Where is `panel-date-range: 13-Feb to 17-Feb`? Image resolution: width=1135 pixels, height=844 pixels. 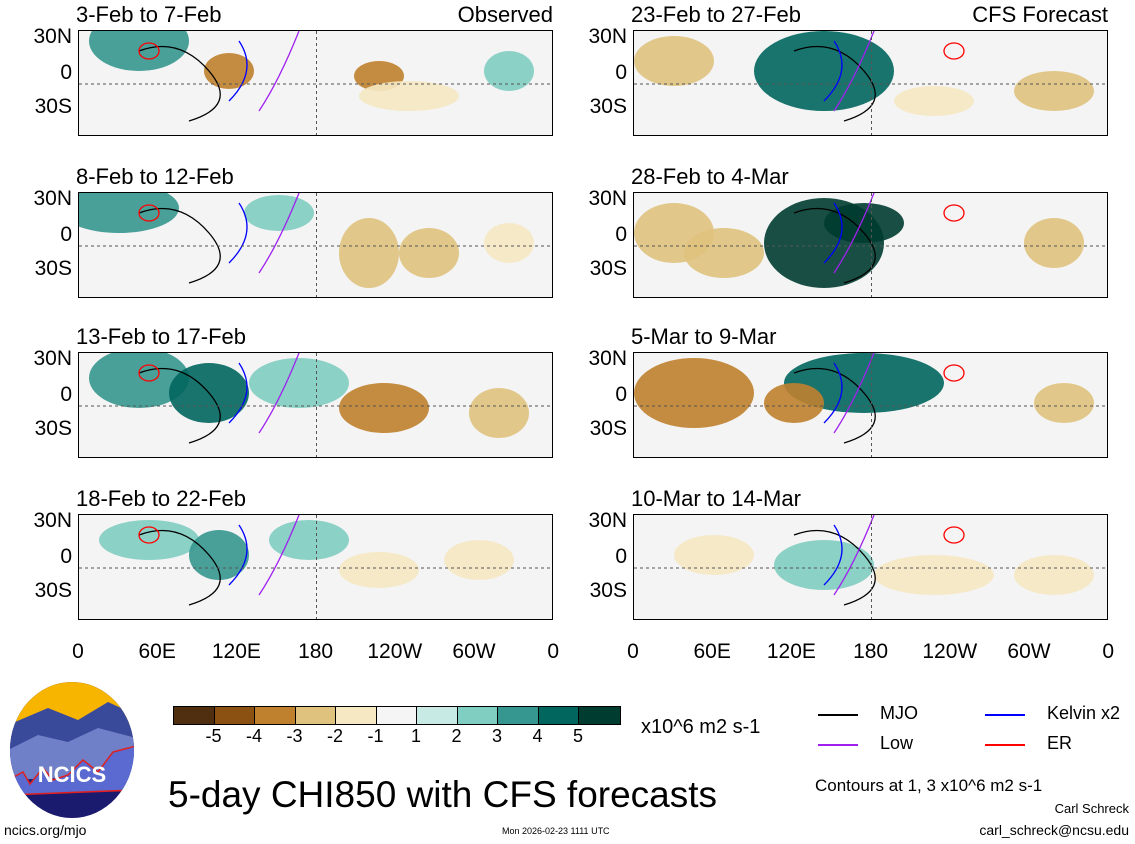
panel-date-range: 13-Feb to 17-Feb is located at coordinates (161, 336).